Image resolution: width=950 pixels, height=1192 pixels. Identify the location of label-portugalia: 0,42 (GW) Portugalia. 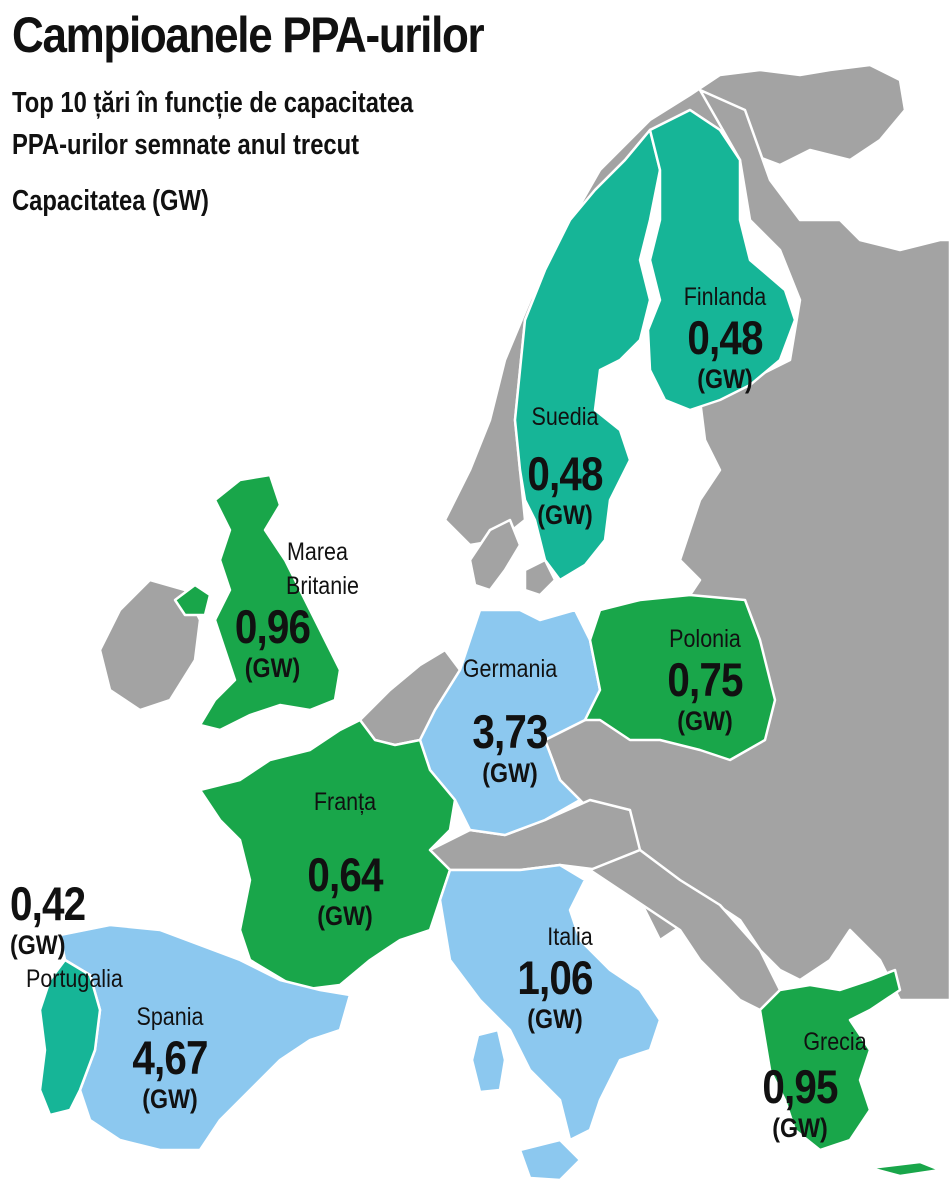
(80, 938).